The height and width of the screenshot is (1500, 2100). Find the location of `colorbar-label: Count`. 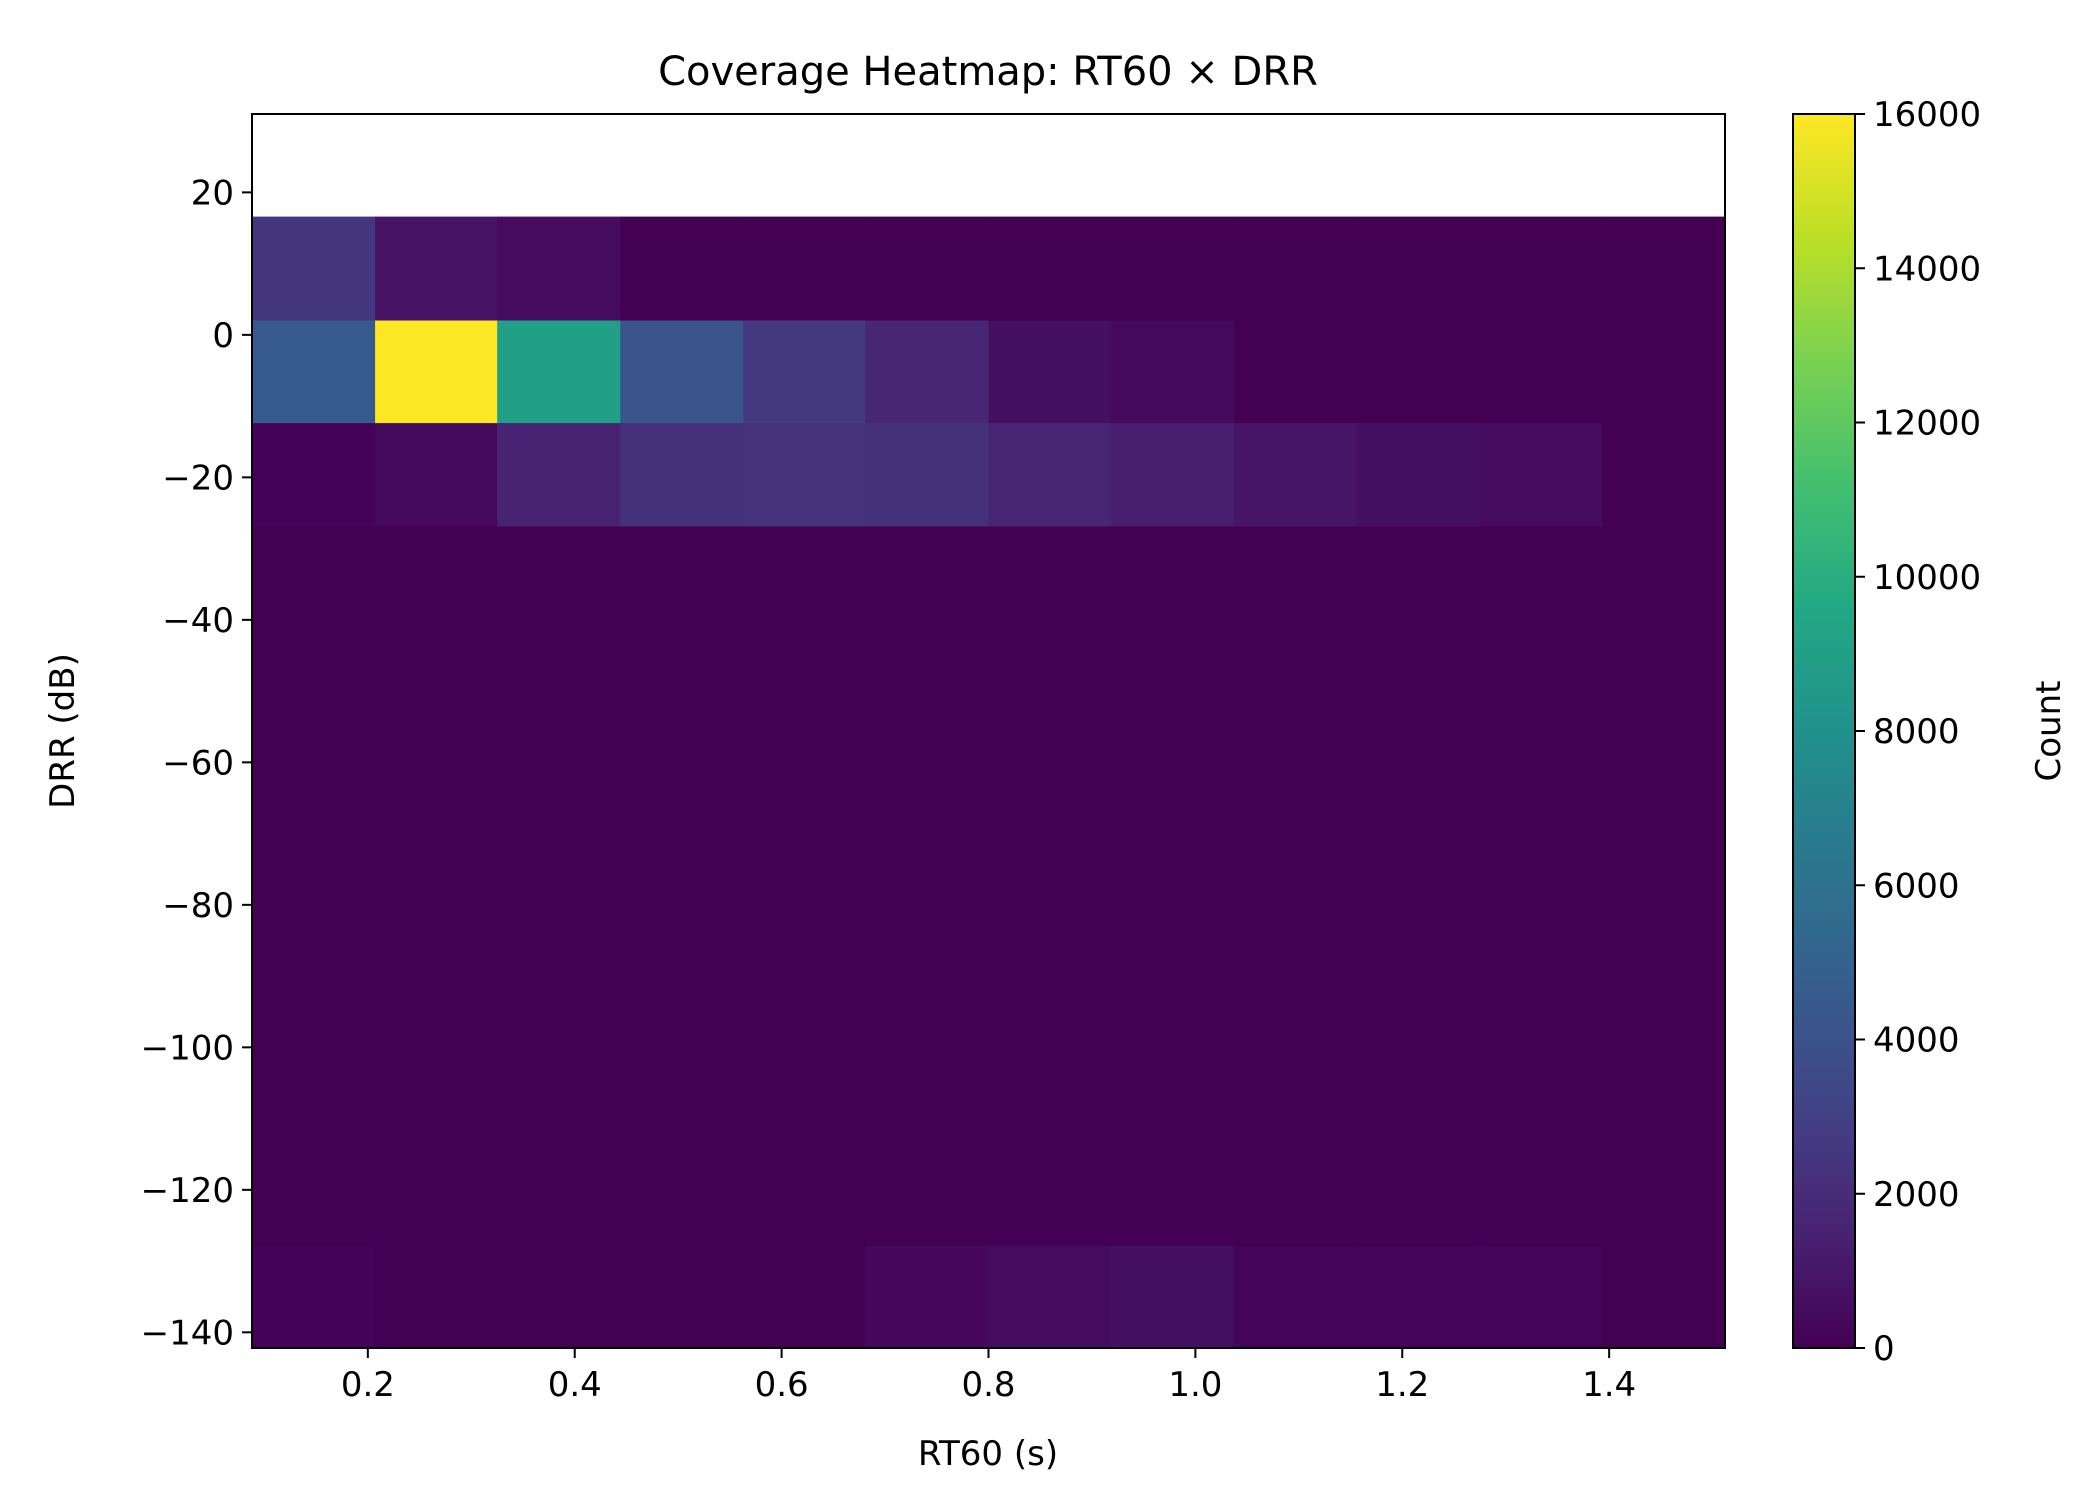

colorbar-label: Count is located at coordinates (2049, 731).